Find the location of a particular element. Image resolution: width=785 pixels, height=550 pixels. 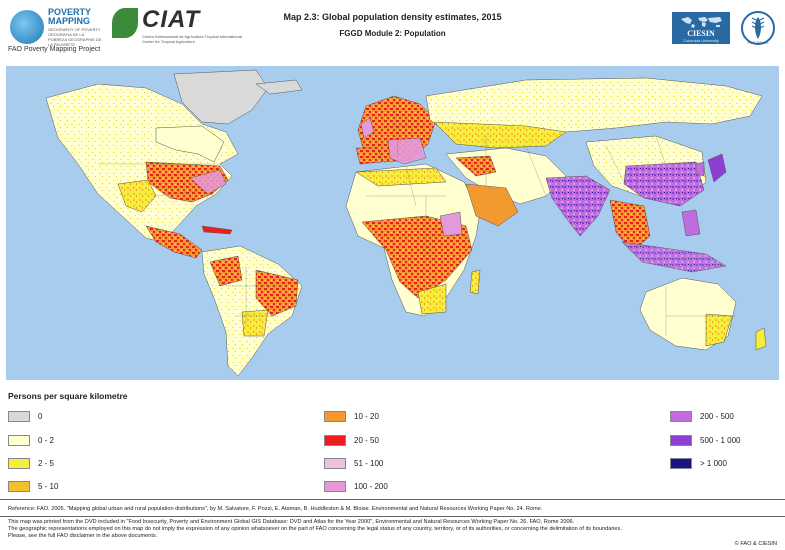

ciesin-university: Columbia University is located at coordinates (701, 40).